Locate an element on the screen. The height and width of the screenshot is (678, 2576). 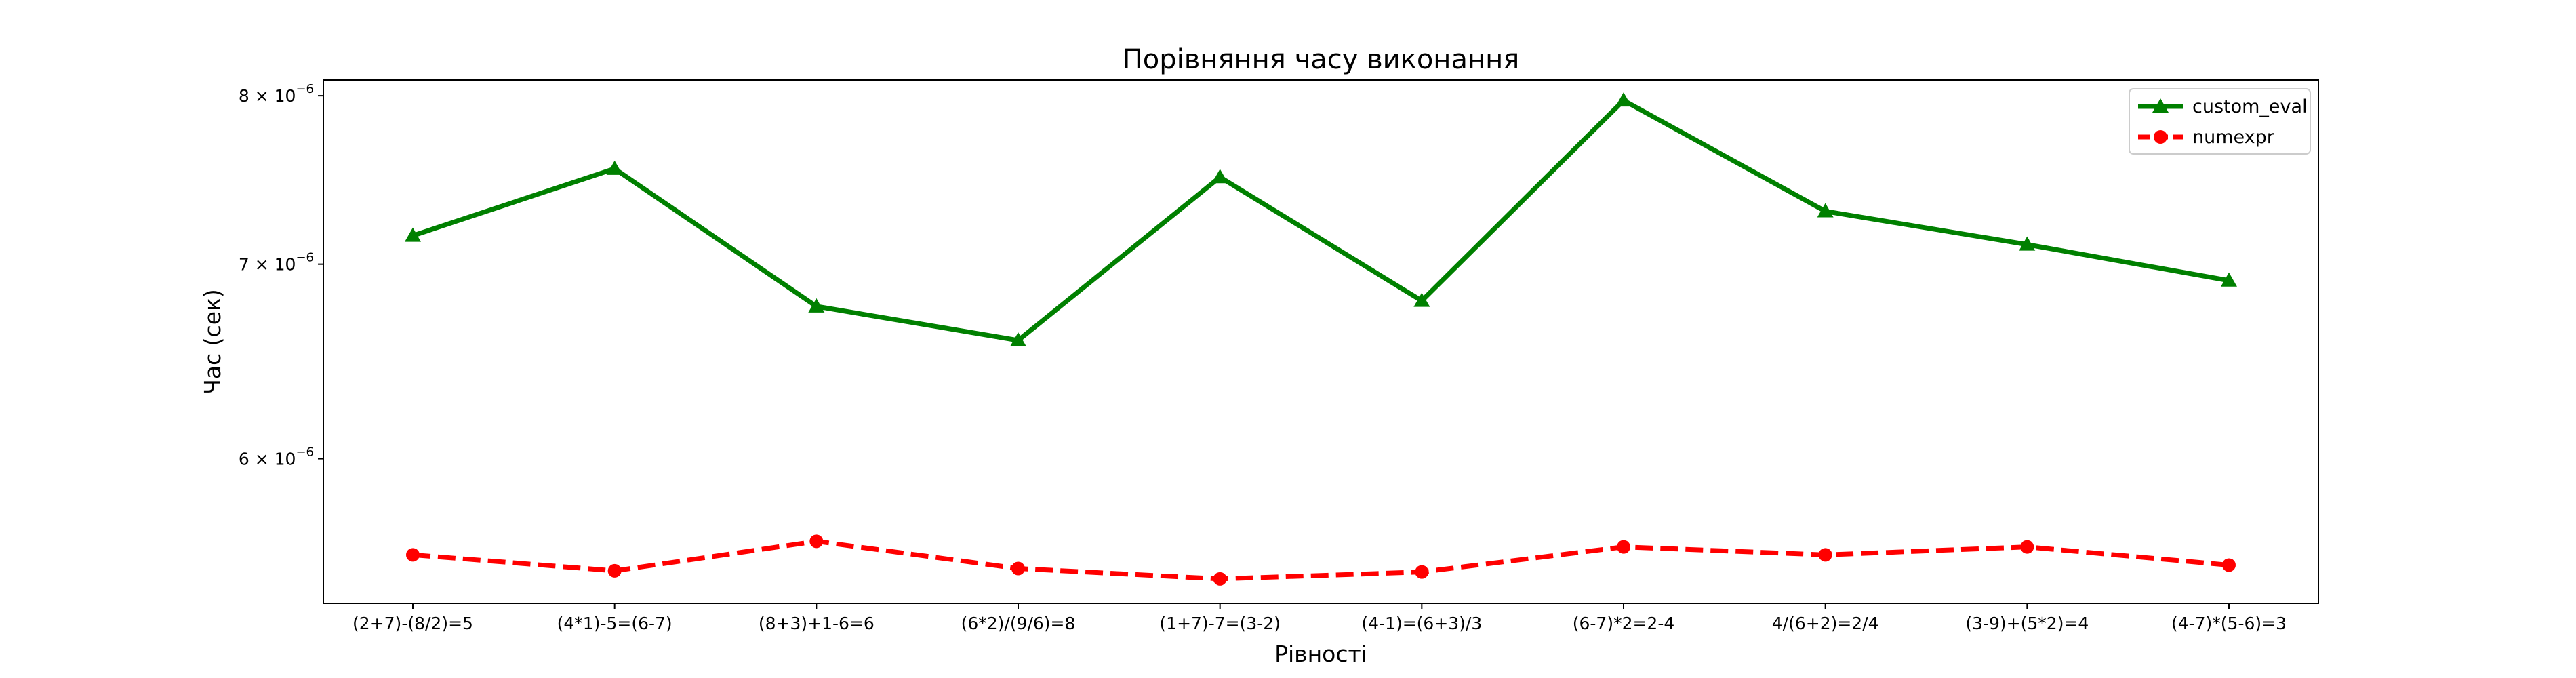
y-tick: 8 × 10−6 is located at coordinates (281, 94).